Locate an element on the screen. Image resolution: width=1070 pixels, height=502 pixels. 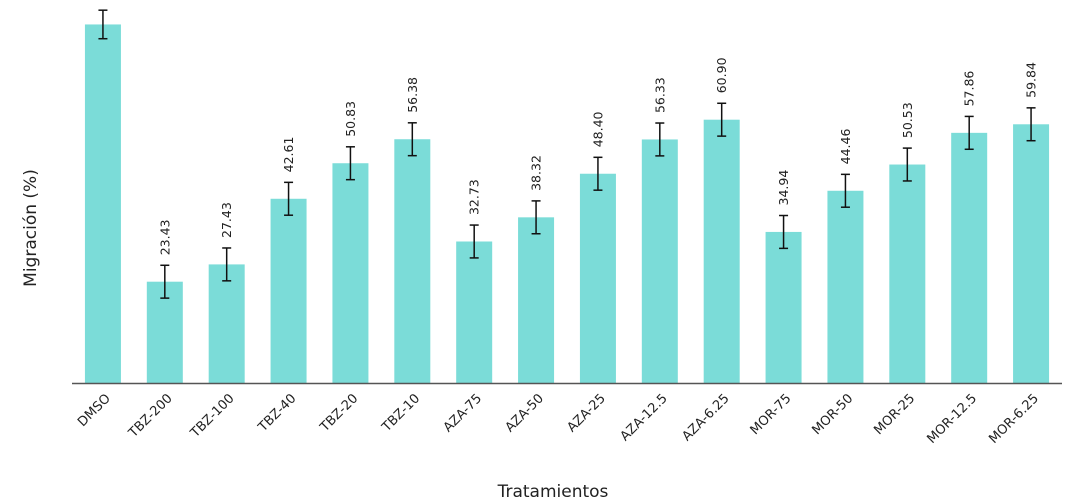
x-axis-label: Tratamientos is located at coordinates (553, 492).